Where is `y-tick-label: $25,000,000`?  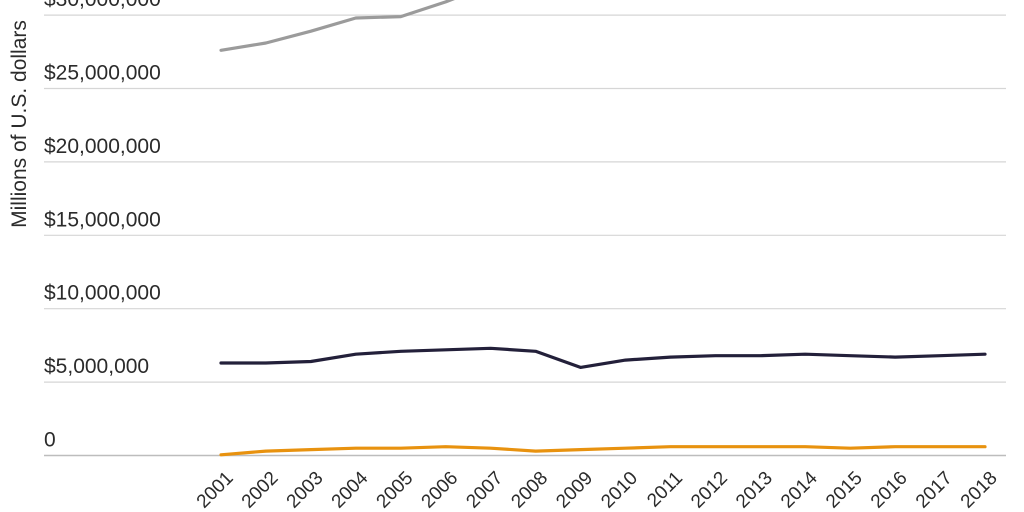
y-tick-label: $25,000,000 is located at coordinates (102, 73).